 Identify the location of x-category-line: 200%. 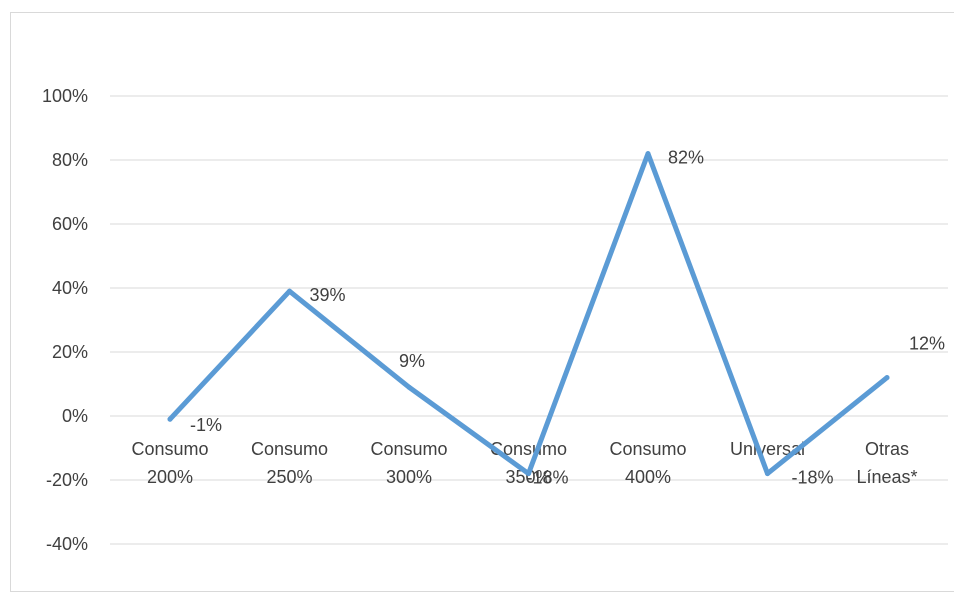
(170, 477).